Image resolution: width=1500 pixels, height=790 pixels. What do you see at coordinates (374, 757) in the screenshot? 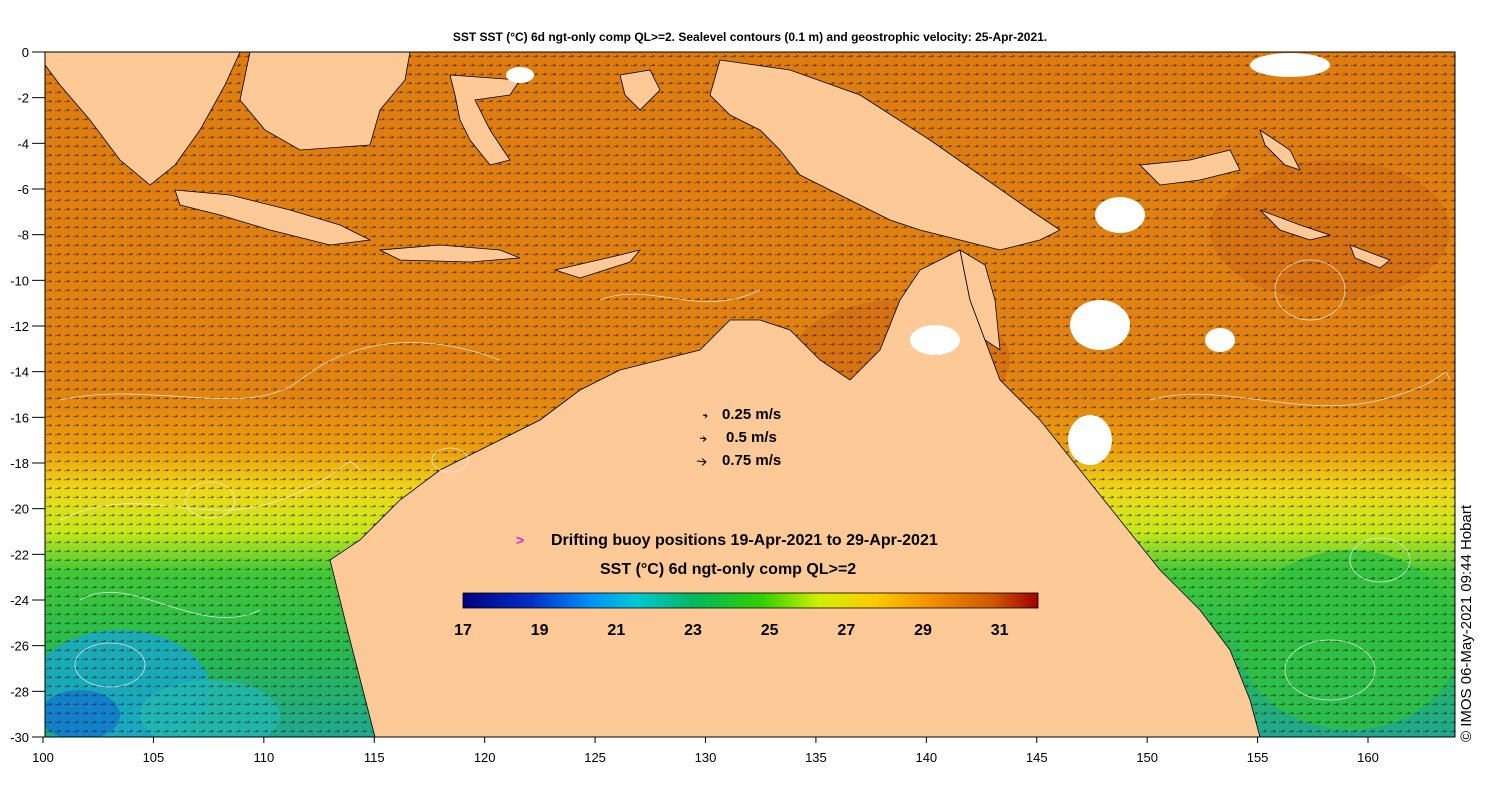
I see `x-tick-label: 115` at bounding box center [374, 757].